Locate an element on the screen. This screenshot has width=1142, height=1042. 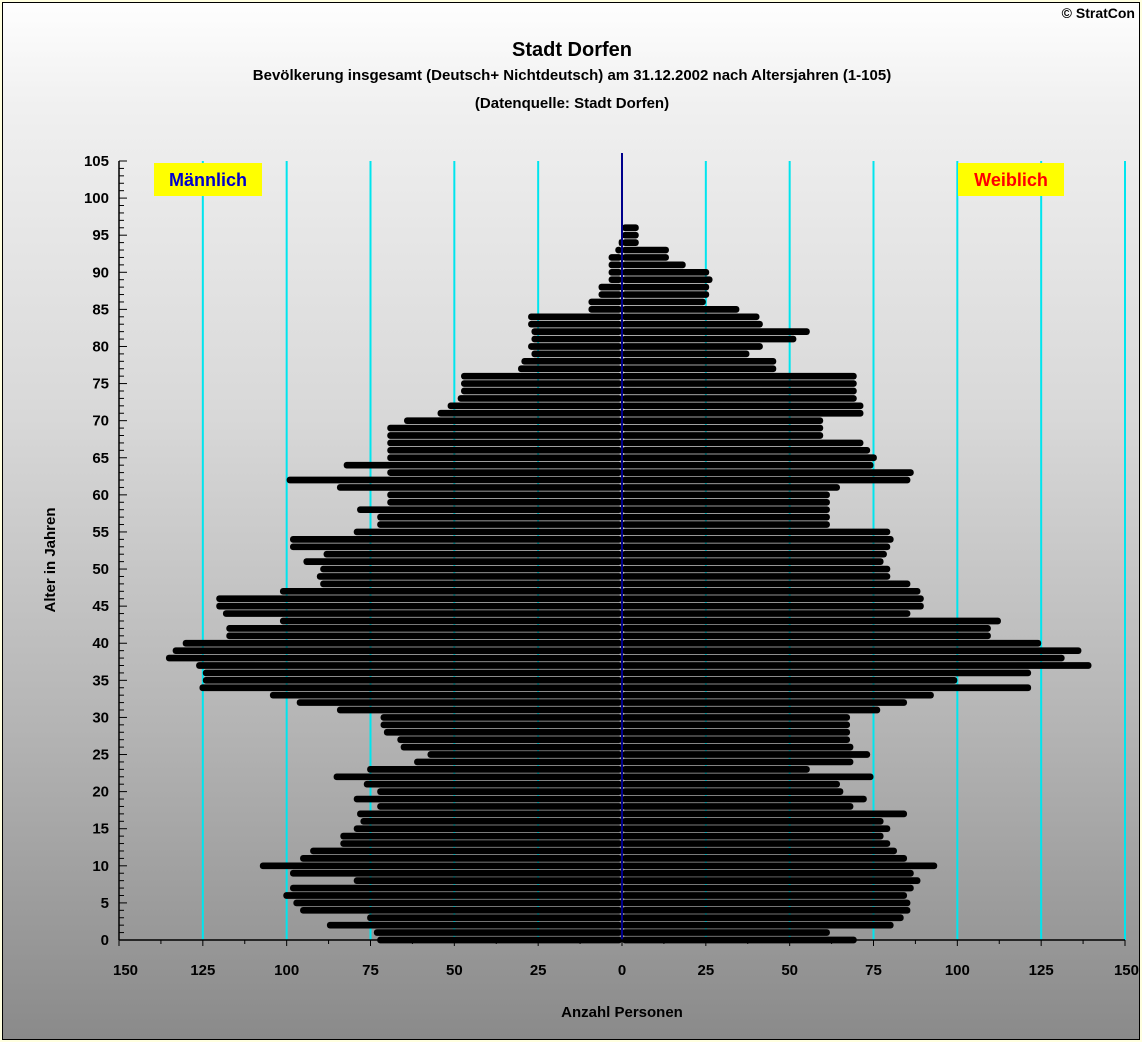
chart-title: Stadt Dorfen is located at coordinates (572, 50).